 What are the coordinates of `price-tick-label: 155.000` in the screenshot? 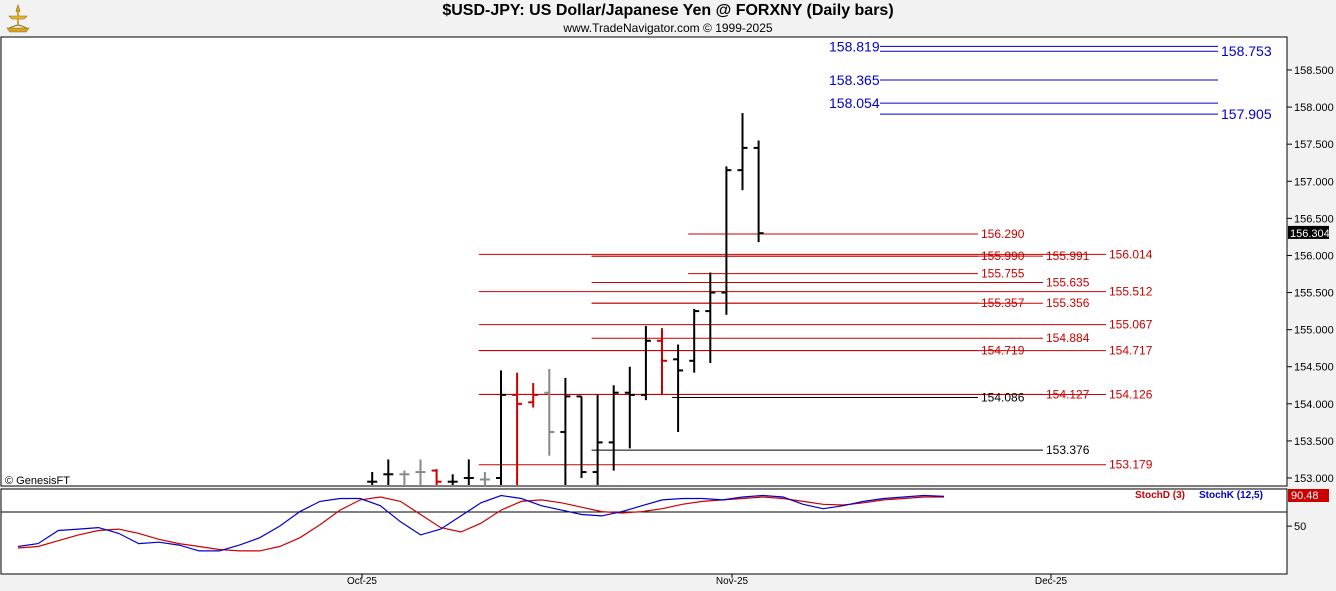 It's located at (1314, 331).